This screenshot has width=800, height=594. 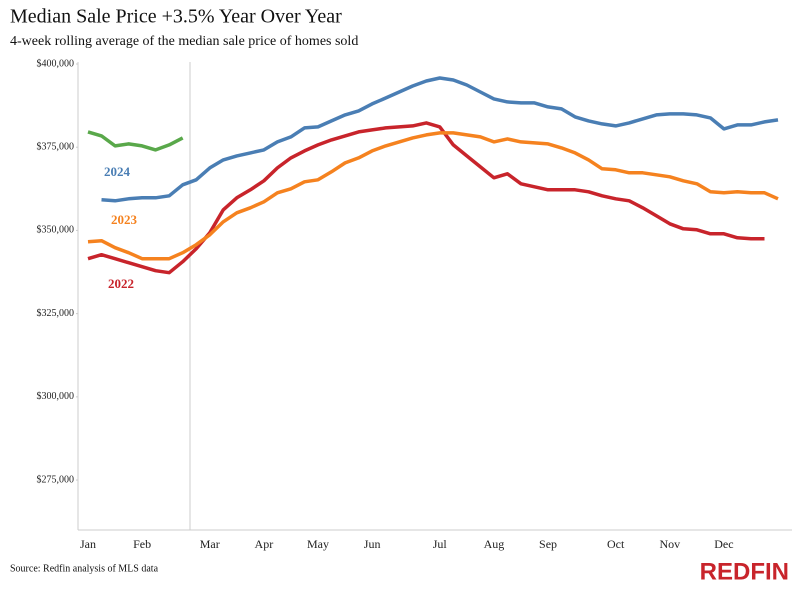 What do you see at coordinates (121, 283) in the screenshot?
I see `series-label: 2022` at bounding box center [121, 283].